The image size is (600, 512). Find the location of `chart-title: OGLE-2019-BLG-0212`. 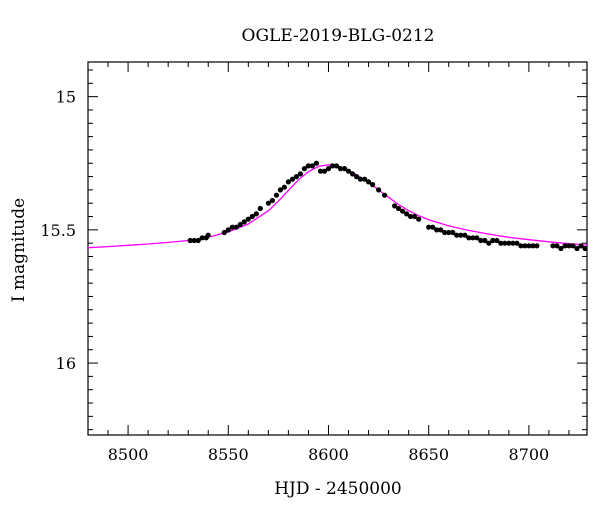

chart-title: OGLE-2019-BLG-0212 is located at coordinates (338, 36).